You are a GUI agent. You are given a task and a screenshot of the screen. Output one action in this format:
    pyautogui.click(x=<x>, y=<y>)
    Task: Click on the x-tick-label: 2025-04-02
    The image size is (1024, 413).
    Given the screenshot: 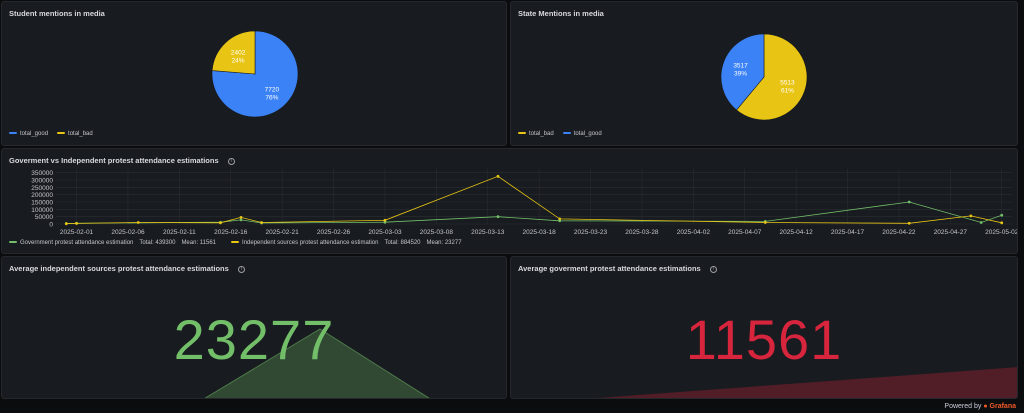 What is the action you would take?
    pyautogui.click(x=694, y=232)
    